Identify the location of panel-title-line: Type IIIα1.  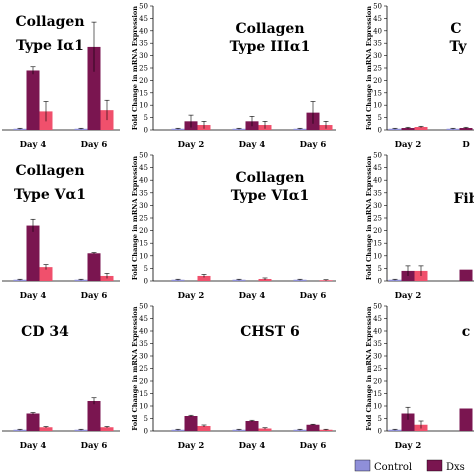
(270, 47).